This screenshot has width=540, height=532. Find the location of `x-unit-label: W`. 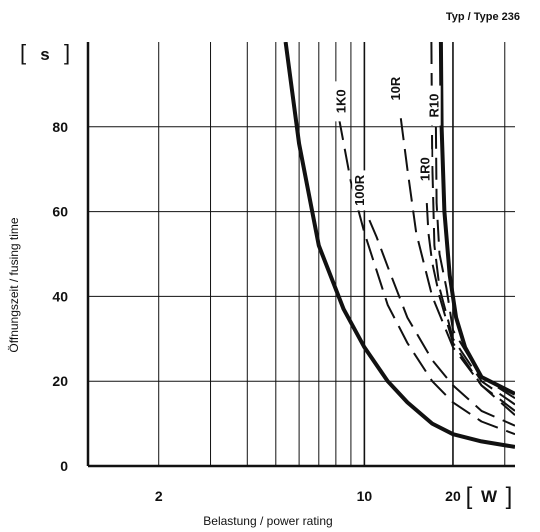

x-unit-label: W is located at coordinates (489, 496).